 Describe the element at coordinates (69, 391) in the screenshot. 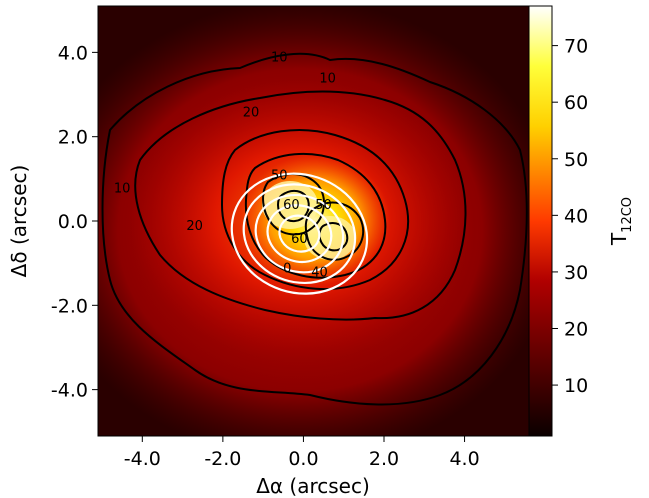

I see `y-tick-label: -4.0` at that location.